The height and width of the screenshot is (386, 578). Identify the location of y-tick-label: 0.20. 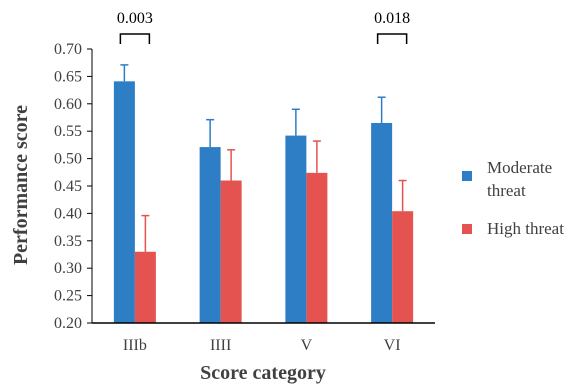
(68, 323).